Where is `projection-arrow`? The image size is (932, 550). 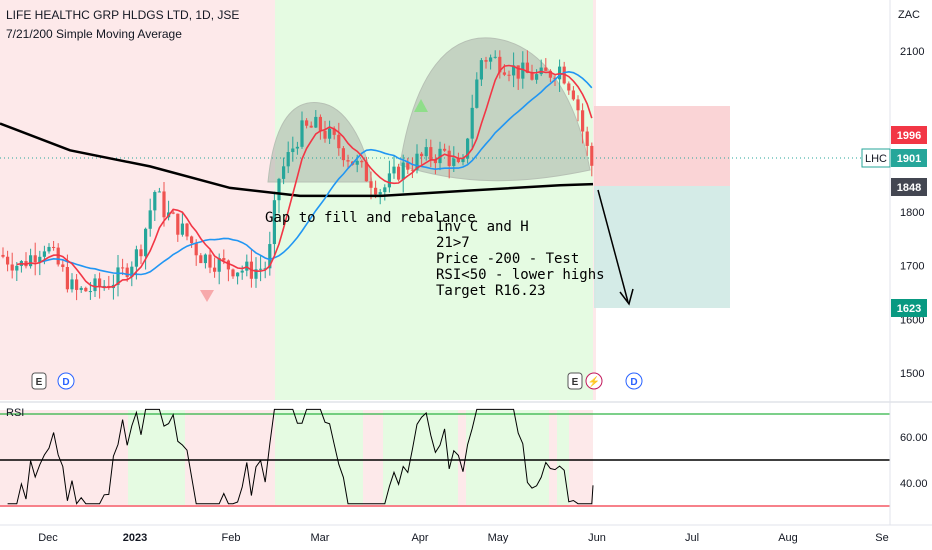 projection-arrow is located at coordinates (615, 247).